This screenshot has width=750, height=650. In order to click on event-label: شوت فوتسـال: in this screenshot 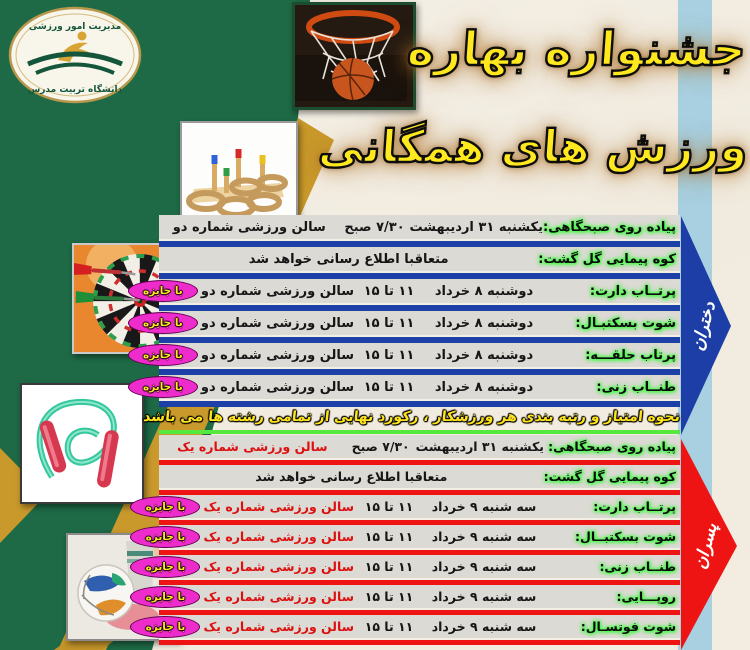, I will do `click(628, 626)`.